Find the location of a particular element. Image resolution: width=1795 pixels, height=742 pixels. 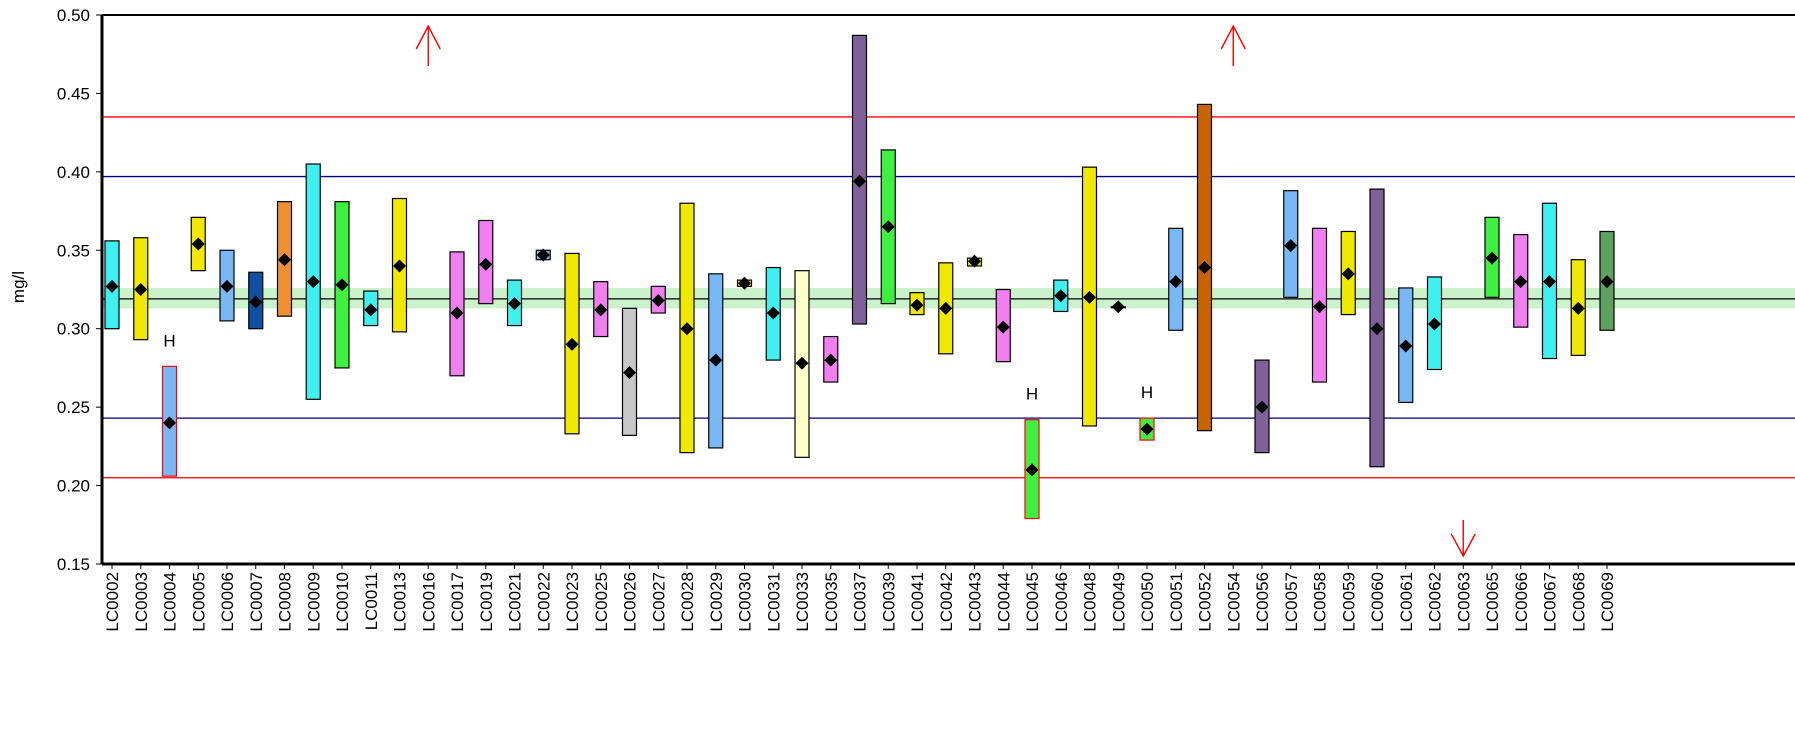

mean-marker-LC0069 is located at coordinates (1607, 282).